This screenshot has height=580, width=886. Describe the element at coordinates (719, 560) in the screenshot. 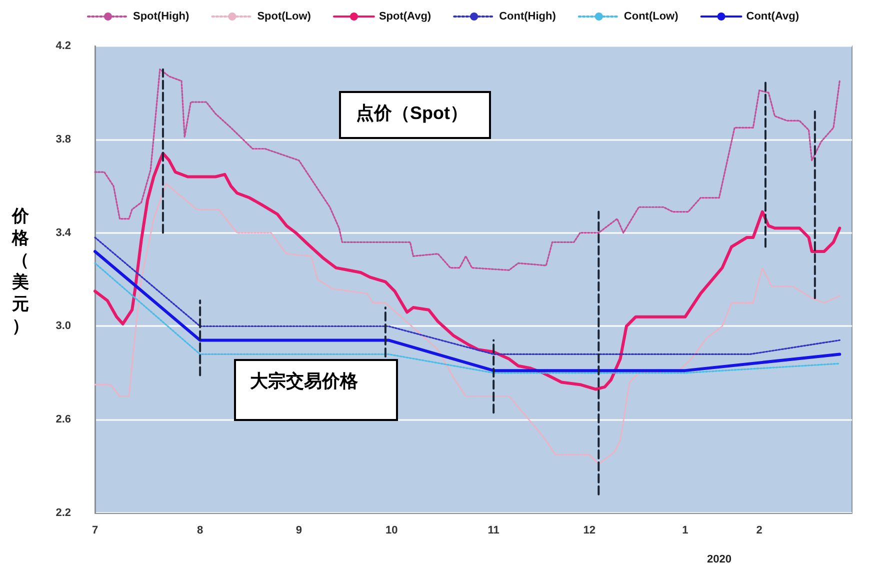

I see `text: 2020` at that location.